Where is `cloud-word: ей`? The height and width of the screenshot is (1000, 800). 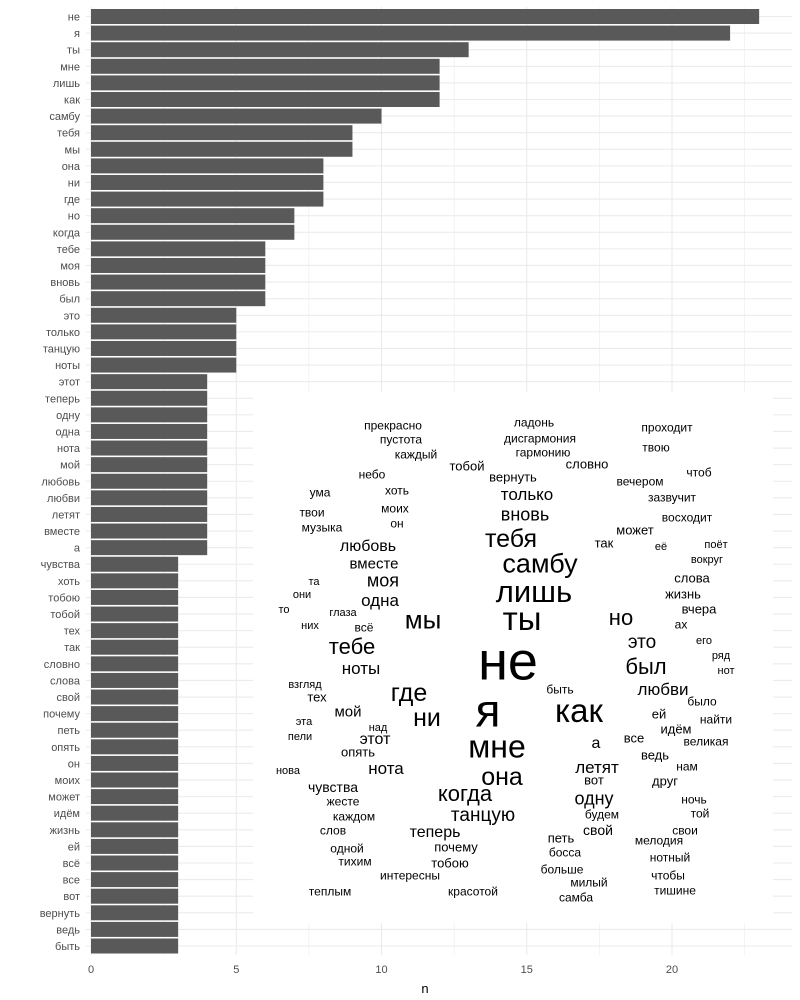
cloud-word: ей is located at coordinates (659, 714).